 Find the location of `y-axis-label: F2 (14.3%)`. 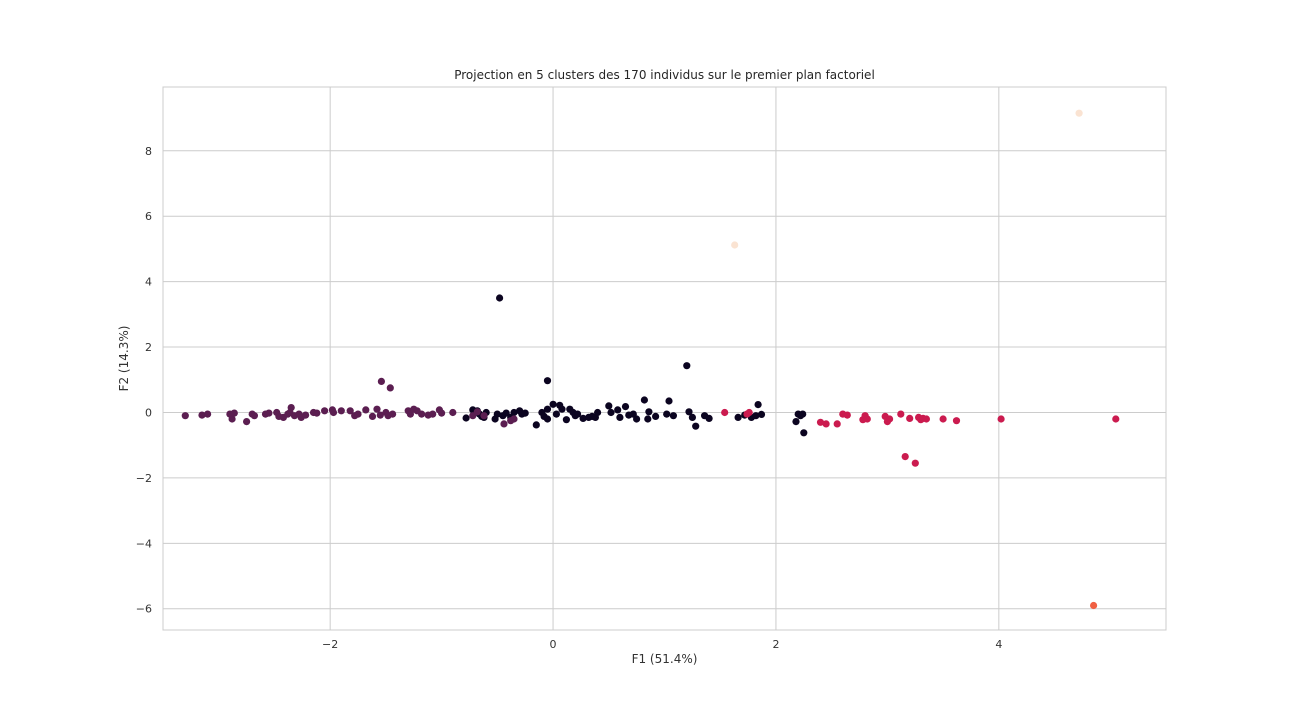

y-axis-label: F2 (14.3%) is located at coordinates (124, 359).